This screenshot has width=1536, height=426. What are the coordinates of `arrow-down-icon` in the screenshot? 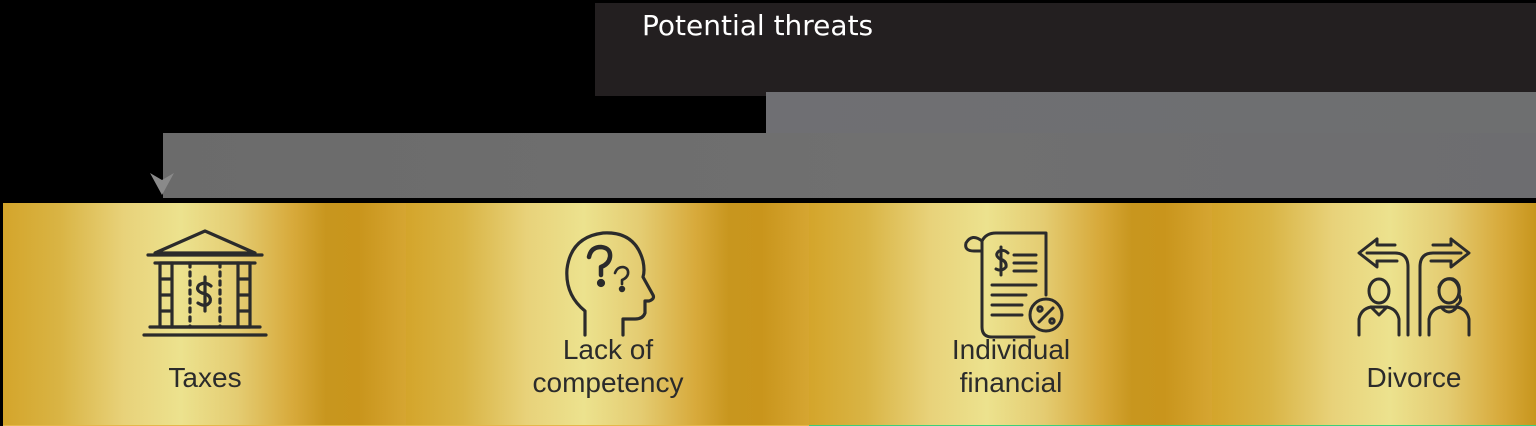 It's located at (162, 184).